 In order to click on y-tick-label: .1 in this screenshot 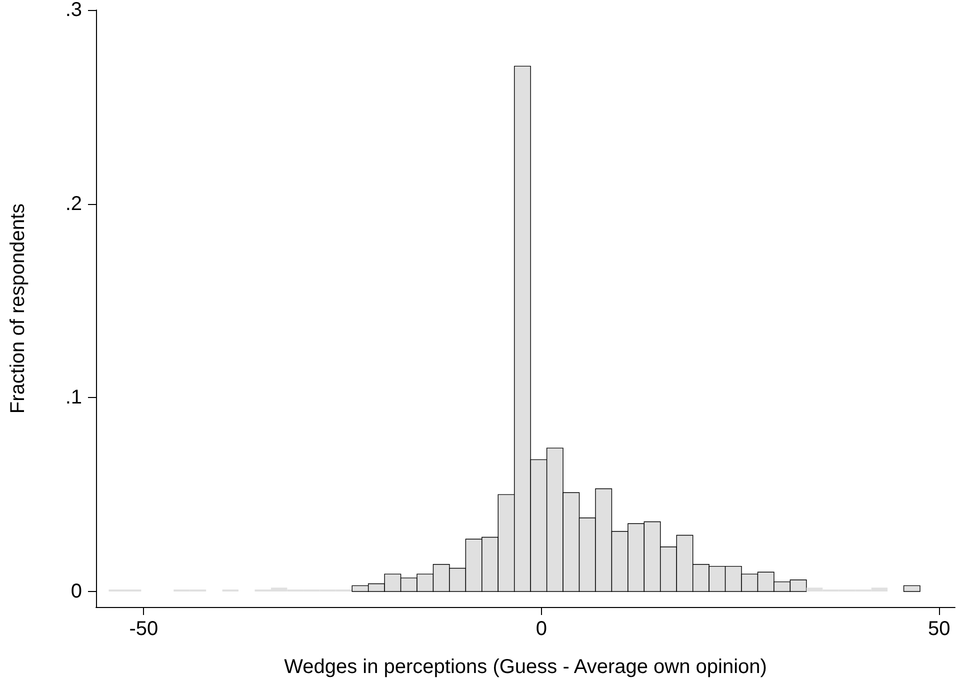, I will do `click(73, 397)`.